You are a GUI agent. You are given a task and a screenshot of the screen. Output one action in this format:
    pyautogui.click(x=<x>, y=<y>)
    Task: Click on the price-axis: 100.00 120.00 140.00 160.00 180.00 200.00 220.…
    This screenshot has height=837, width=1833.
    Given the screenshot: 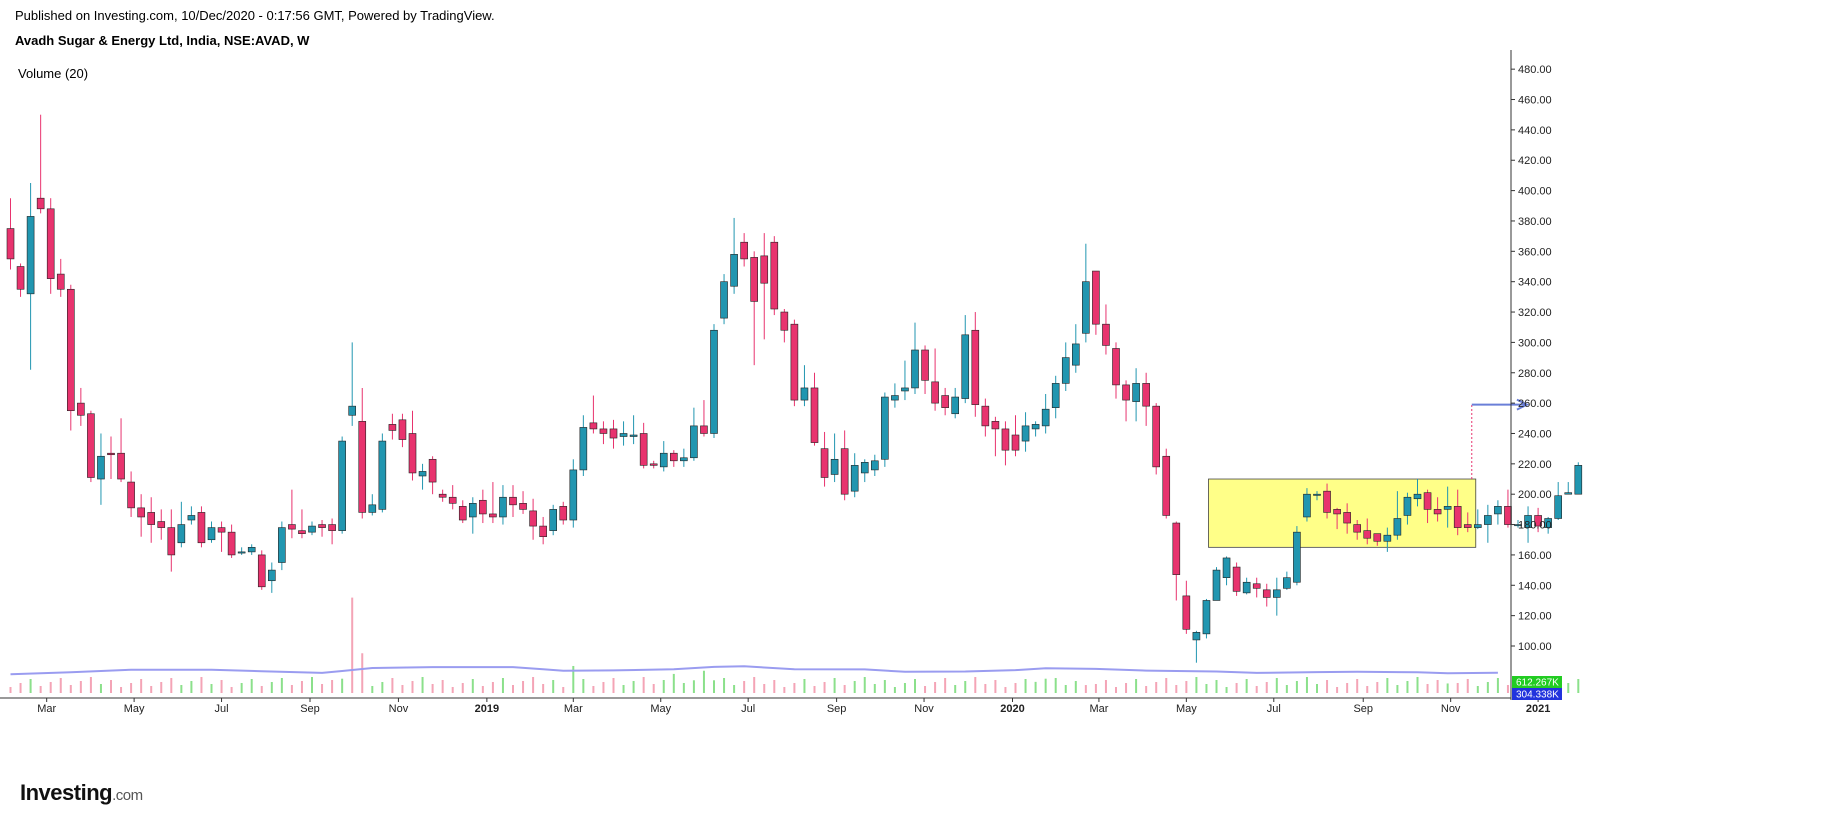 What is the action you would take?
    pyautogui.click(x=1531, y=375)
    